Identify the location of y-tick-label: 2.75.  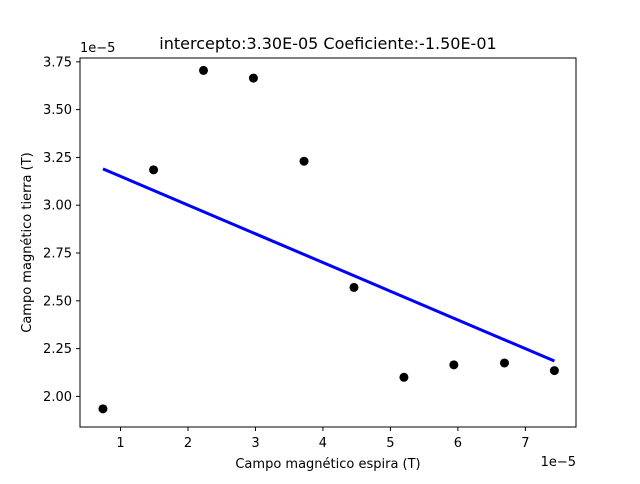
(57, 254).